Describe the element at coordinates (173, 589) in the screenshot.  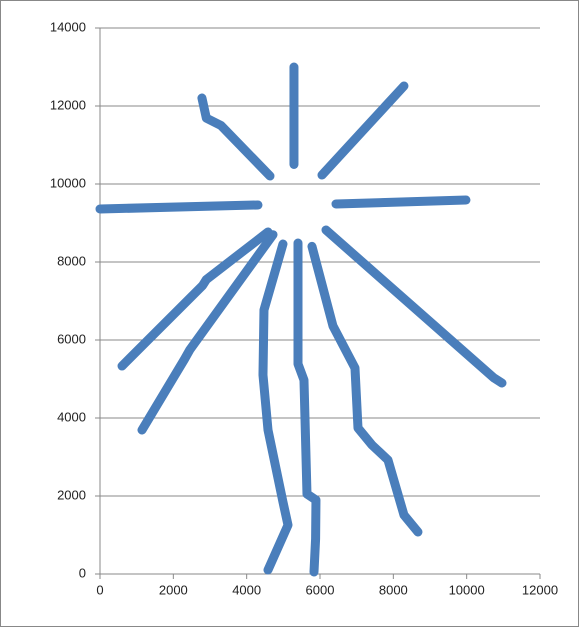
I see `x-tick-label: 2000` at that location.